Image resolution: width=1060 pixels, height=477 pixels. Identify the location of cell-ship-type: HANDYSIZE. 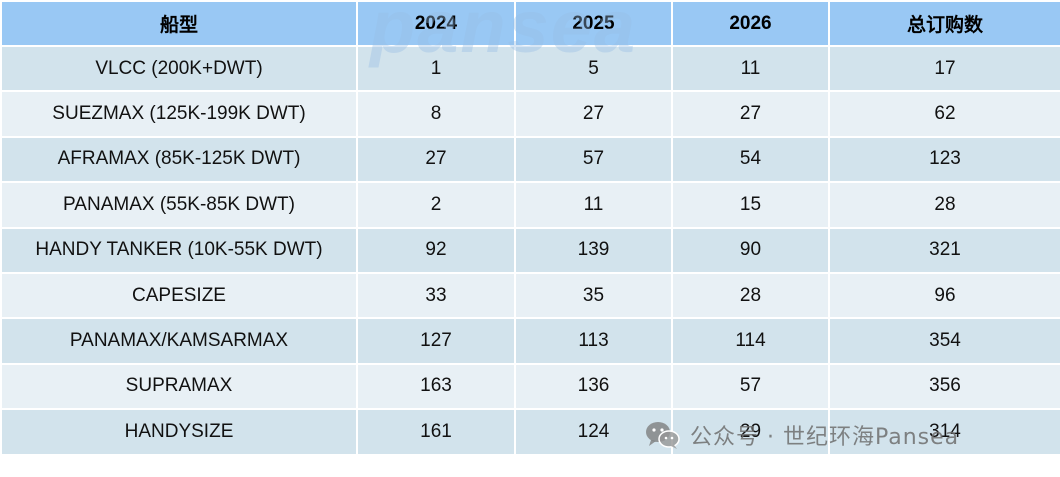
(179, 432).